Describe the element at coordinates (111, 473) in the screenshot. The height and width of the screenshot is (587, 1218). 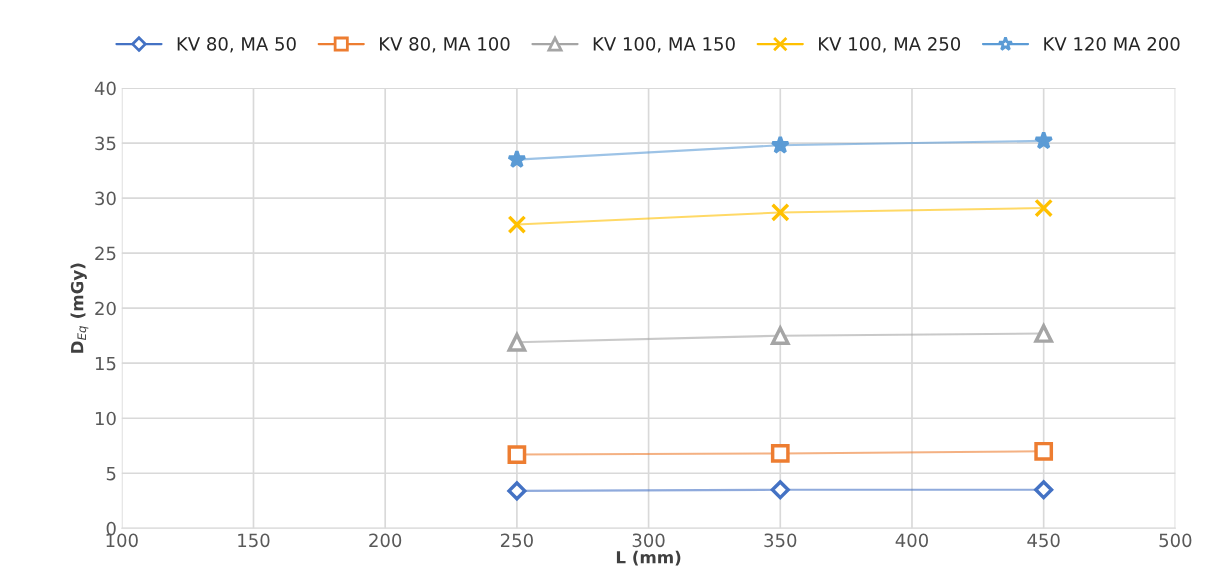
I see `y-tick-label: 5` at that location.